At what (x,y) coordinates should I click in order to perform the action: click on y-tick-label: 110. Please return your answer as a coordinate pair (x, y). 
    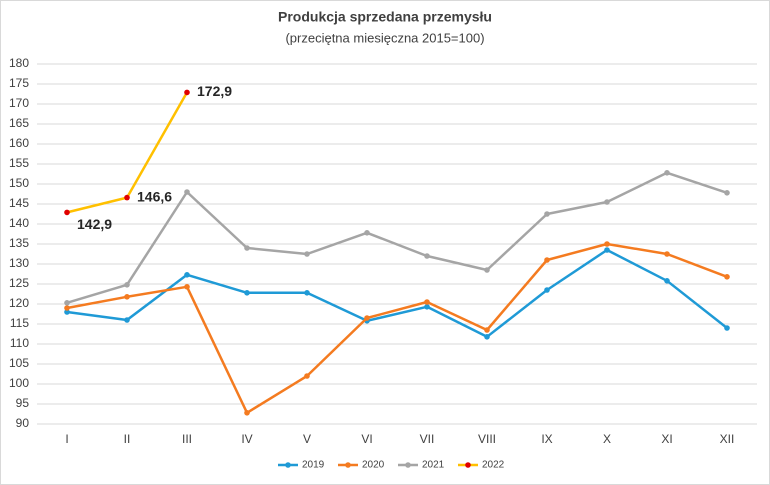
    Looking at the image, I should click on (19, 343).